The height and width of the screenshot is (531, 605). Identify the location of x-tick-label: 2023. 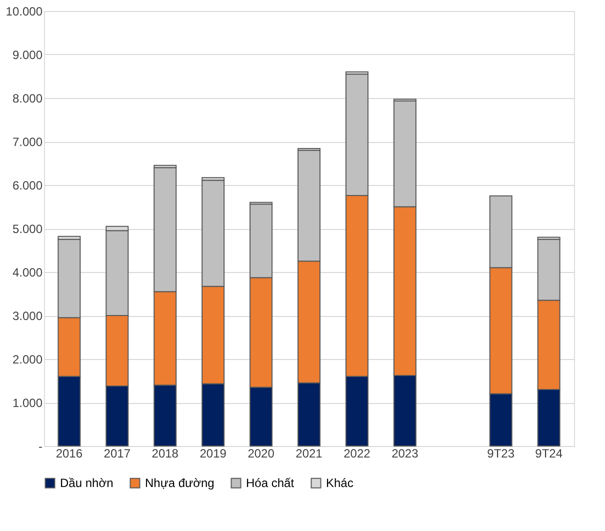
(405, 453).